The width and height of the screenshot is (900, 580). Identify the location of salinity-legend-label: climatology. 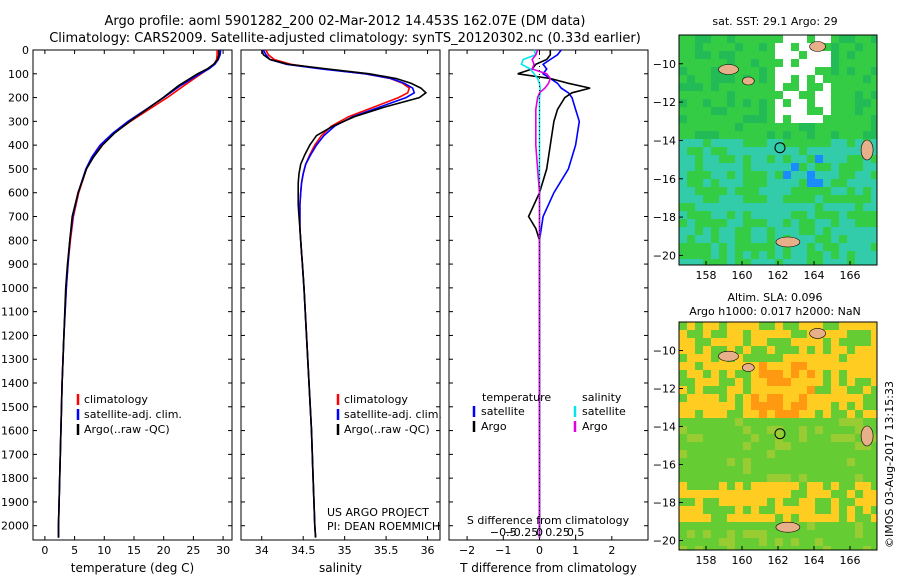
(376, 399).